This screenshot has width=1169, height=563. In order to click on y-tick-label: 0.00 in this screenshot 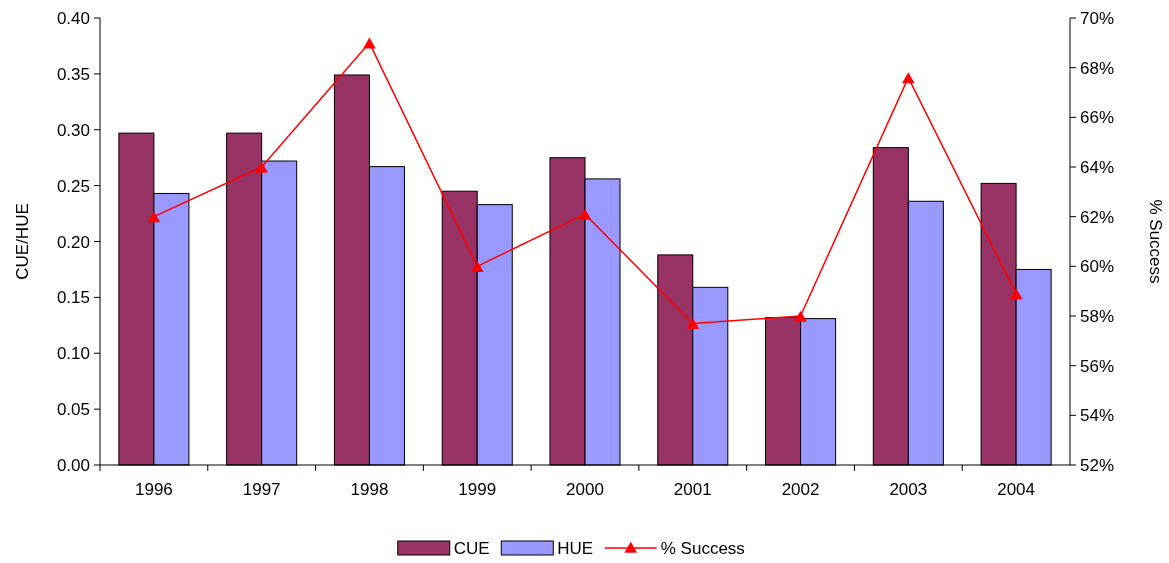, I will do `click(73, 465)`.